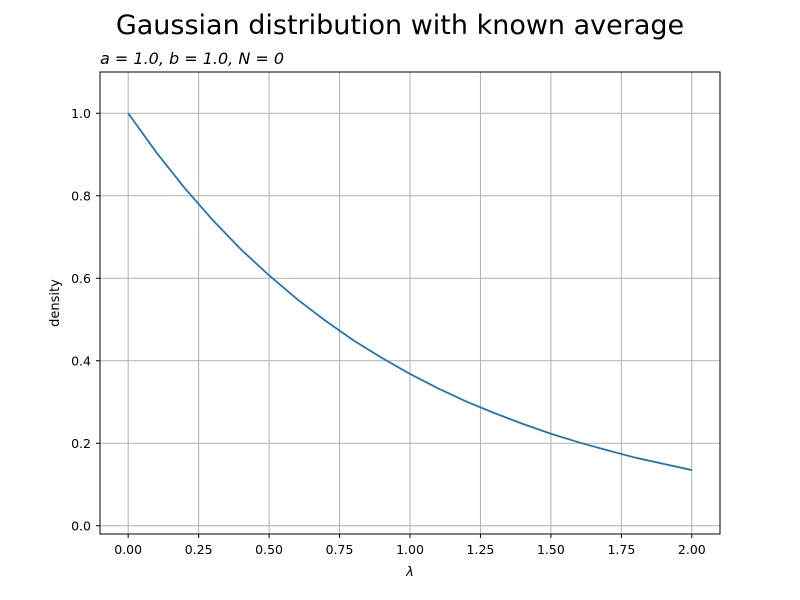 Image resolution: width=800 pixels, height=600 pixels. Describe the element at coordinates (409, 572) in the screenshot. I see `x-axis-label: λ` at that location.